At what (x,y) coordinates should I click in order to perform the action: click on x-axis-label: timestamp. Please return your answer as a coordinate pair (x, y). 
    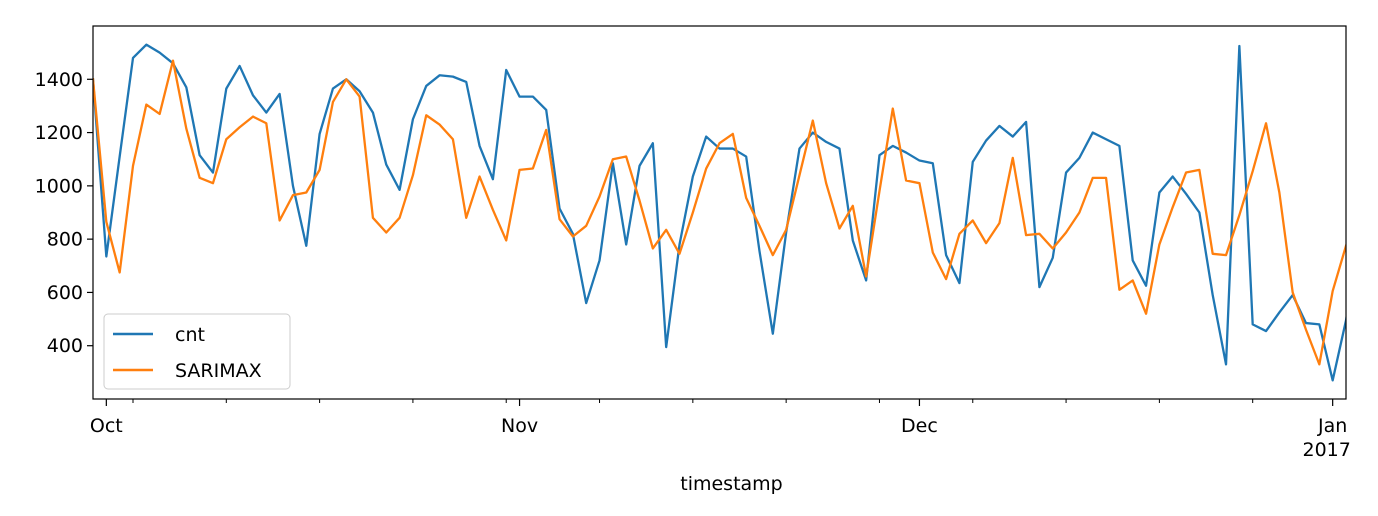
    Looking at the image, I should click on (731, 484).